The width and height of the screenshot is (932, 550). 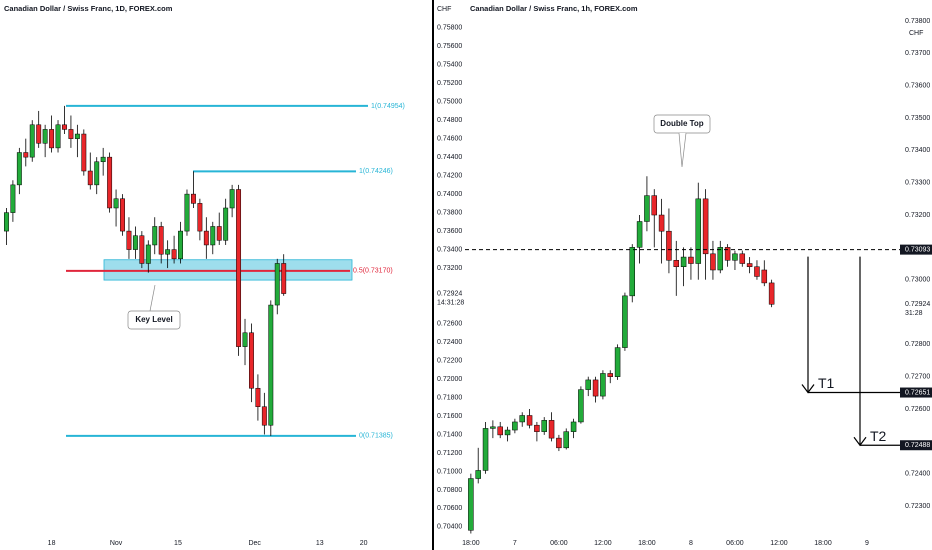 I want to click on axis-label-box, so click(x=916, y=392).